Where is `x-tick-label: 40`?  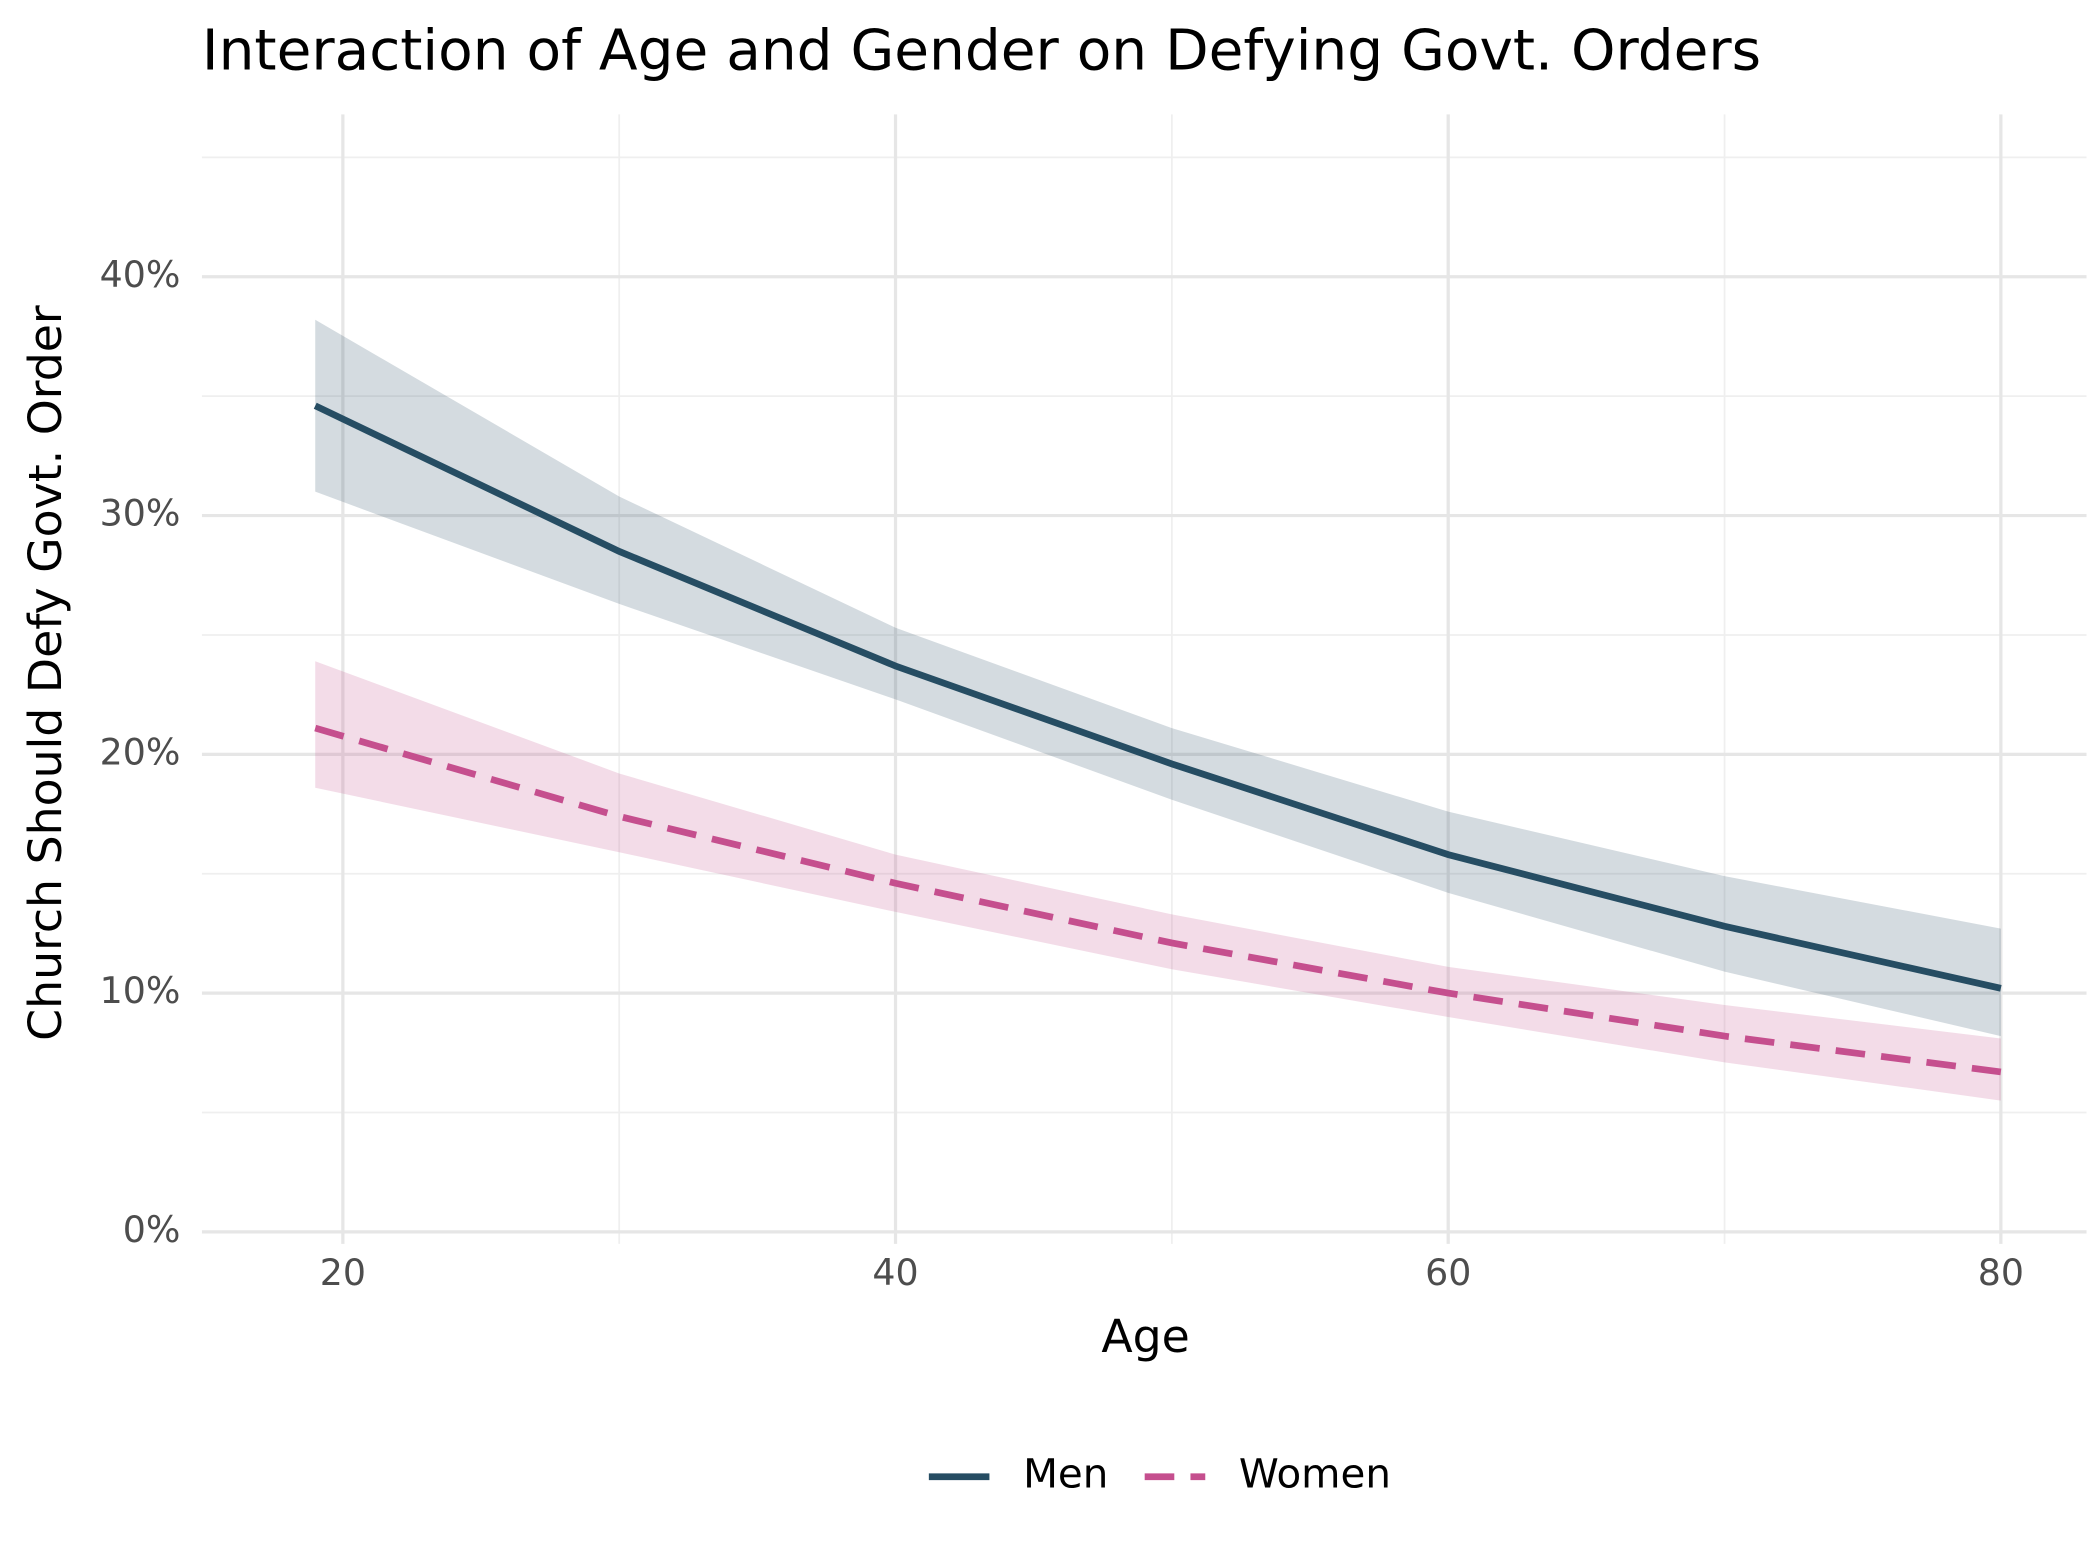 x-tick-label: 40 is located at coordinates (895, 1272).